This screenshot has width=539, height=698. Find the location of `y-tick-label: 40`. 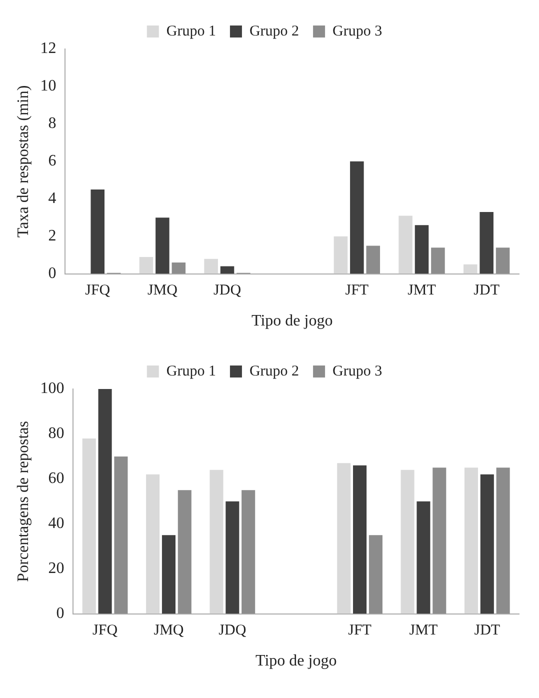

y-tick-label: 40 is located at coordinates (56, 523).